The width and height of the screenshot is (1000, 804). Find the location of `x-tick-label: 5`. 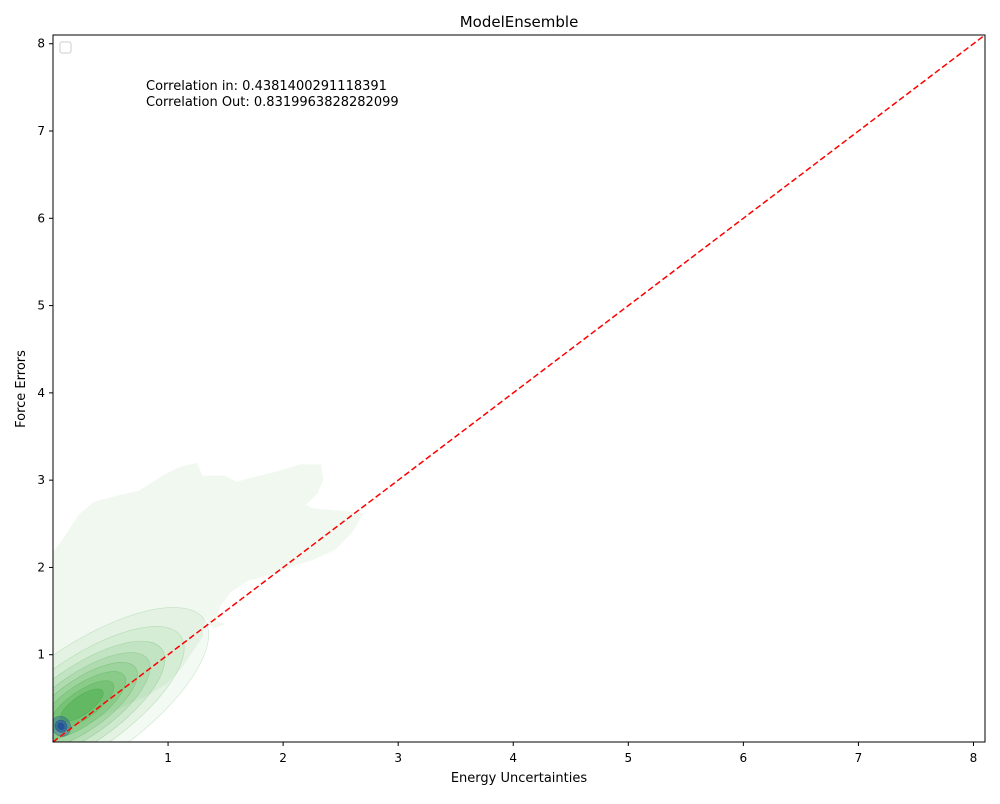

x-tick-label: 5 is located at coordinates (628, 758).